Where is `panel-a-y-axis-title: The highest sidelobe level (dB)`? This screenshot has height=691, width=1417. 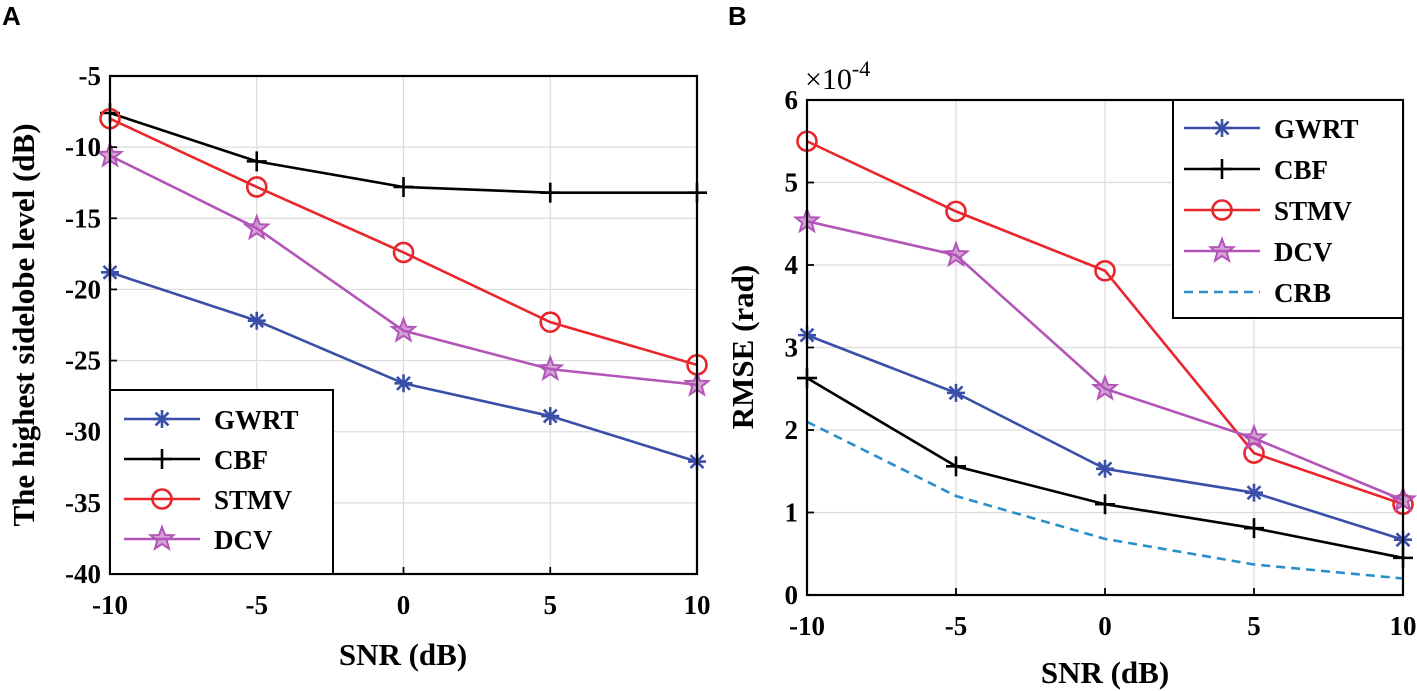 panel-a-y-axis-title: The highest sidelobe level (dB) is located at coordinates (23, 324).